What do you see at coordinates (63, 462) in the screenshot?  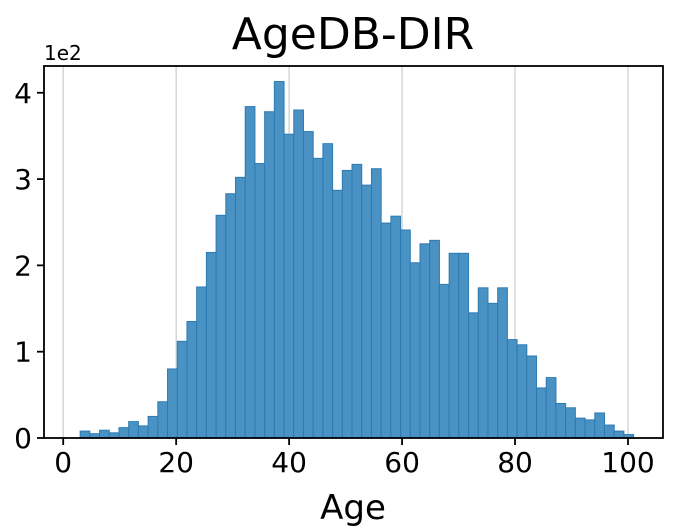 I see `x-tick-label: 0` at bounding box center [63, 462].